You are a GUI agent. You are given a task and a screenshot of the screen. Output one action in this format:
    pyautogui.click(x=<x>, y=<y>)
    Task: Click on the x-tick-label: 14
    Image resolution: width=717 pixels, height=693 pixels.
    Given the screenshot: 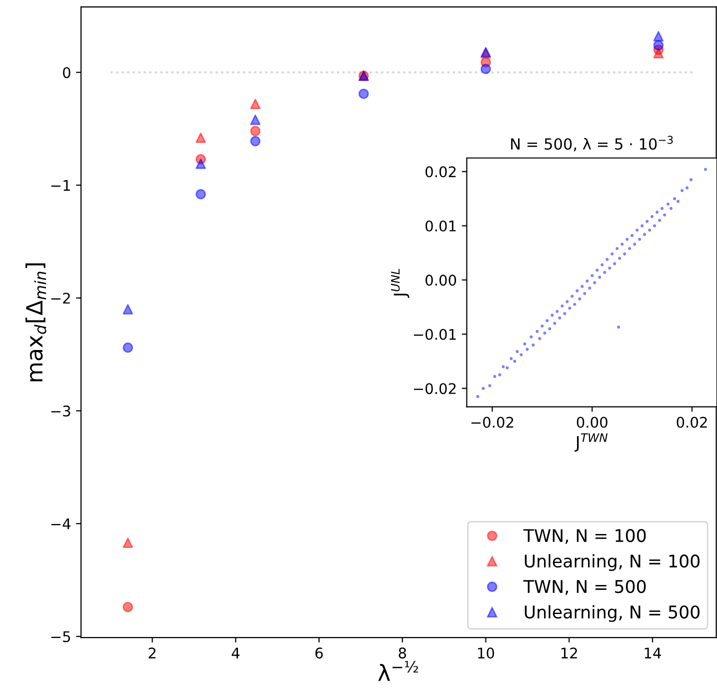 What is the action you would take?
    pyautogui.click(x=652, y=653)
    